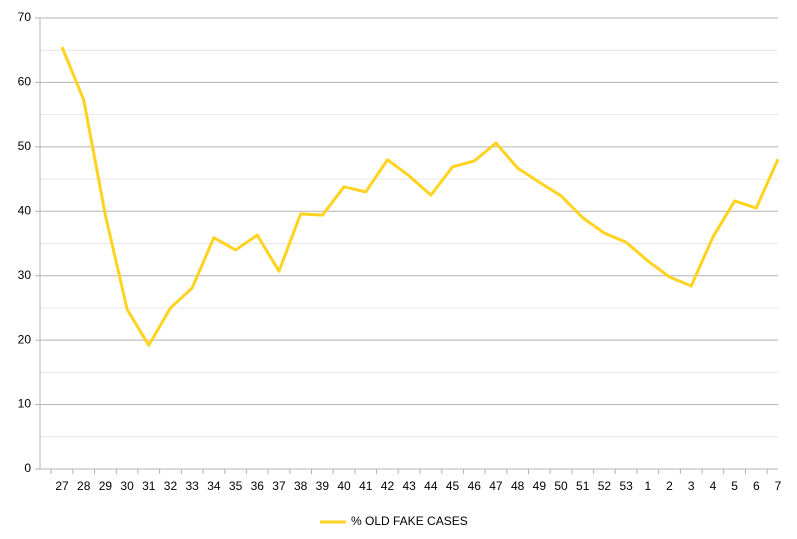 The height and width of the screenshot is (539, 797). Describe the element at coordinates (301, 486) in the screenshot. I see `x-tick-label: 38` at that location.